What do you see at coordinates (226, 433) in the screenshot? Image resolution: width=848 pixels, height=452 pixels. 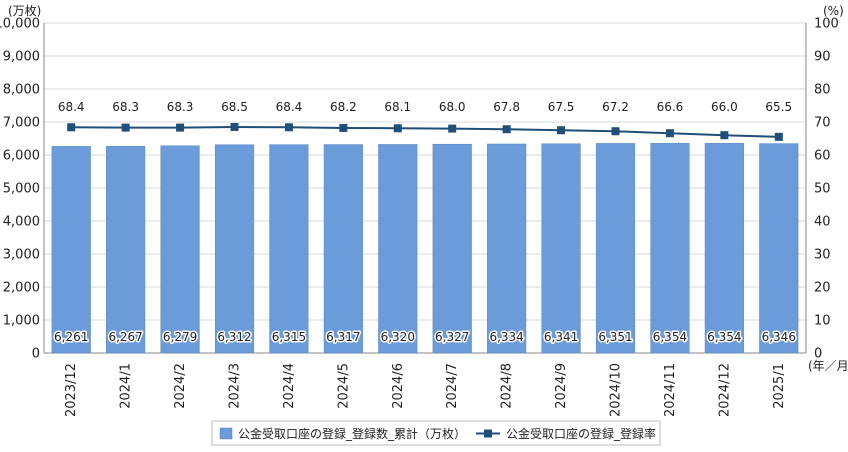 I see `legend-bar-swatch` at bounding box center [226, 433].